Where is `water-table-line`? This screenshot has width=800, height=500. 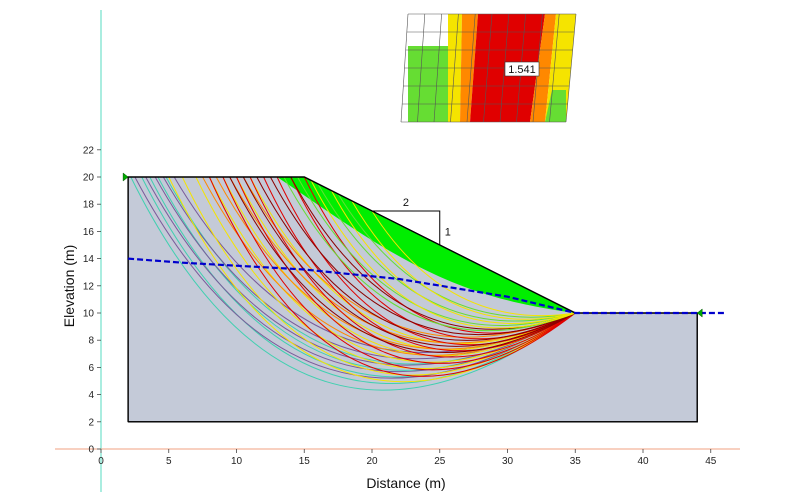
water-table-line is located at coordinates (426, 286).